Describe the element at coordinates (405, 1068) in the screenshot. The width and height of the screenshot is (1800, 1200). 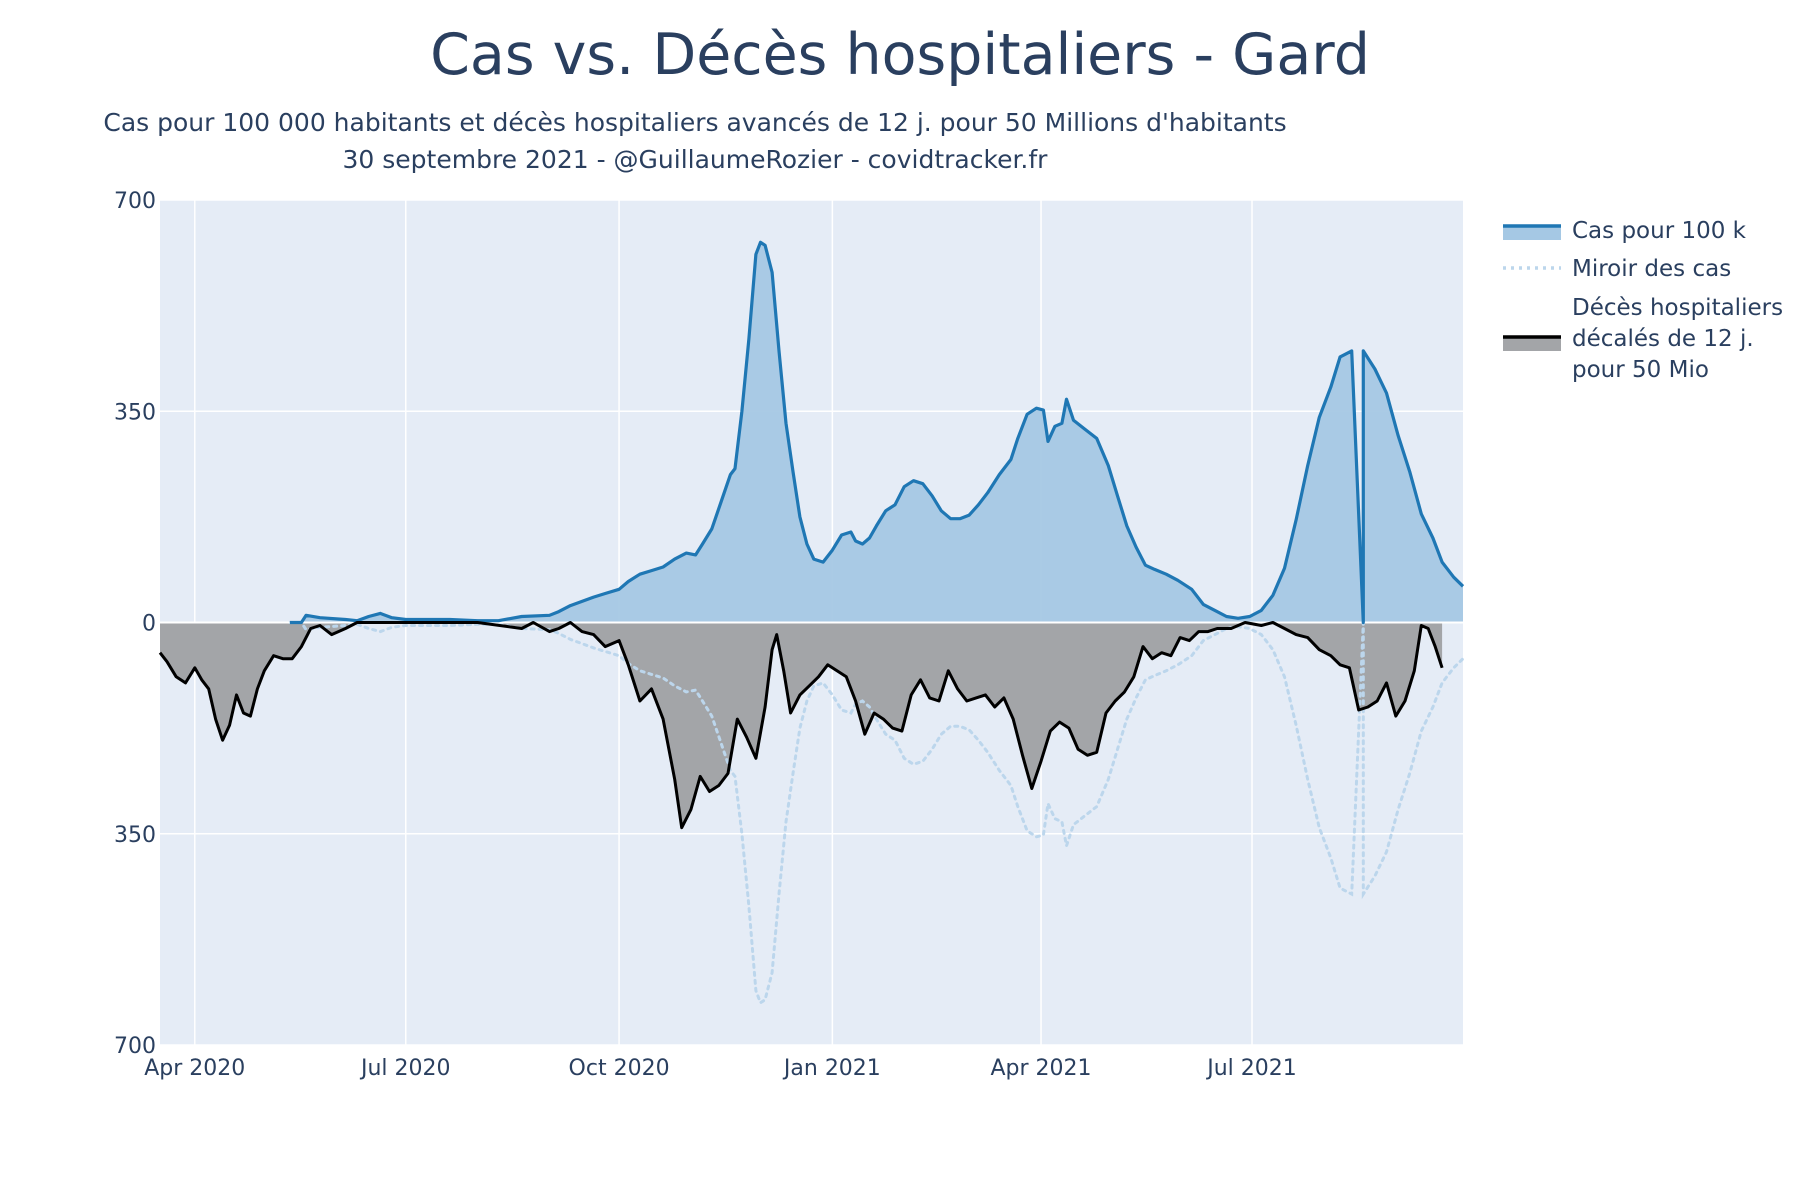
I see `x-tick-label: Jul 2020` at that location.